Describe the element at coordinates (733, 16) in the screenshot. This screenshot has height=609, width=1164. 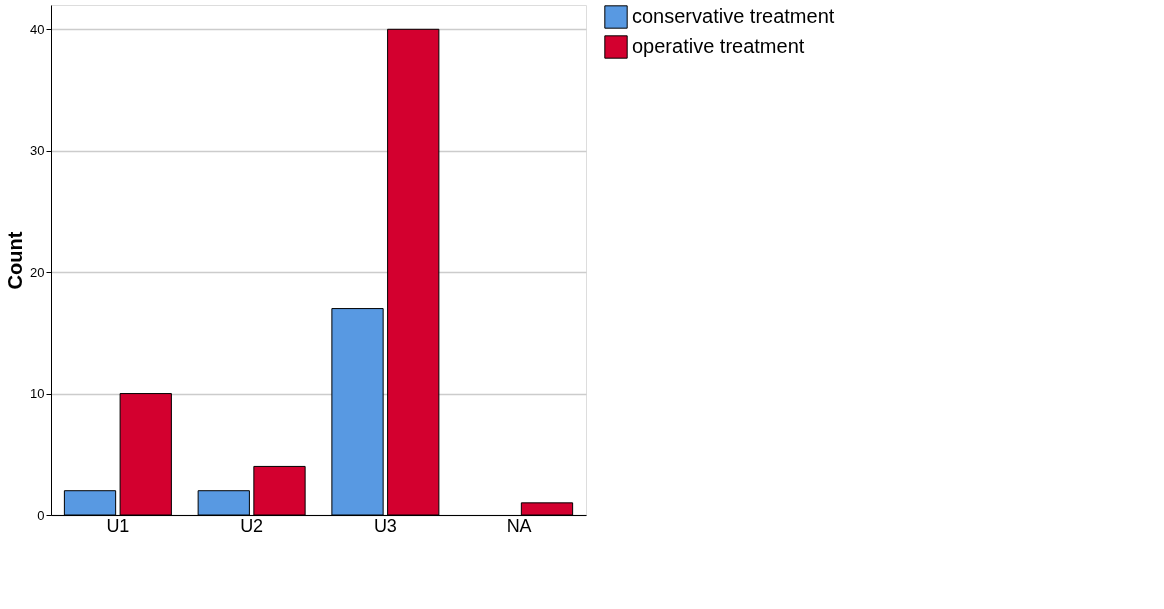
I see `legend-label: conservative treatment` at that location.